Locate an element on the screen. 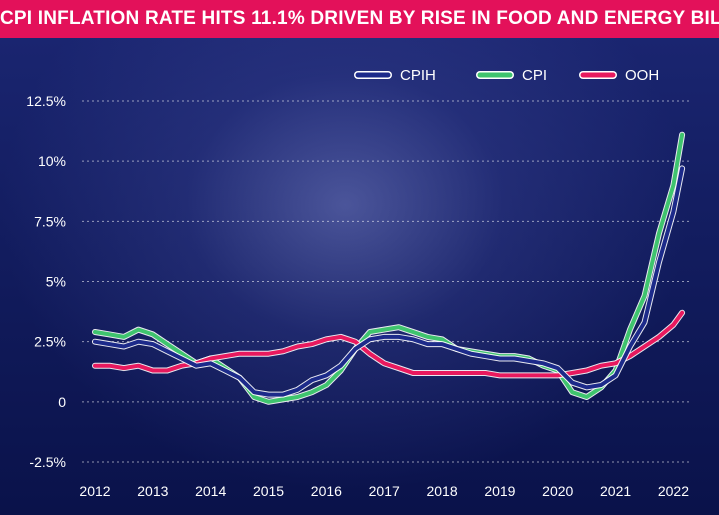 This screenshot has width=719, height=515. x-tick-label: 2012 is located at coordinates (94, 491).